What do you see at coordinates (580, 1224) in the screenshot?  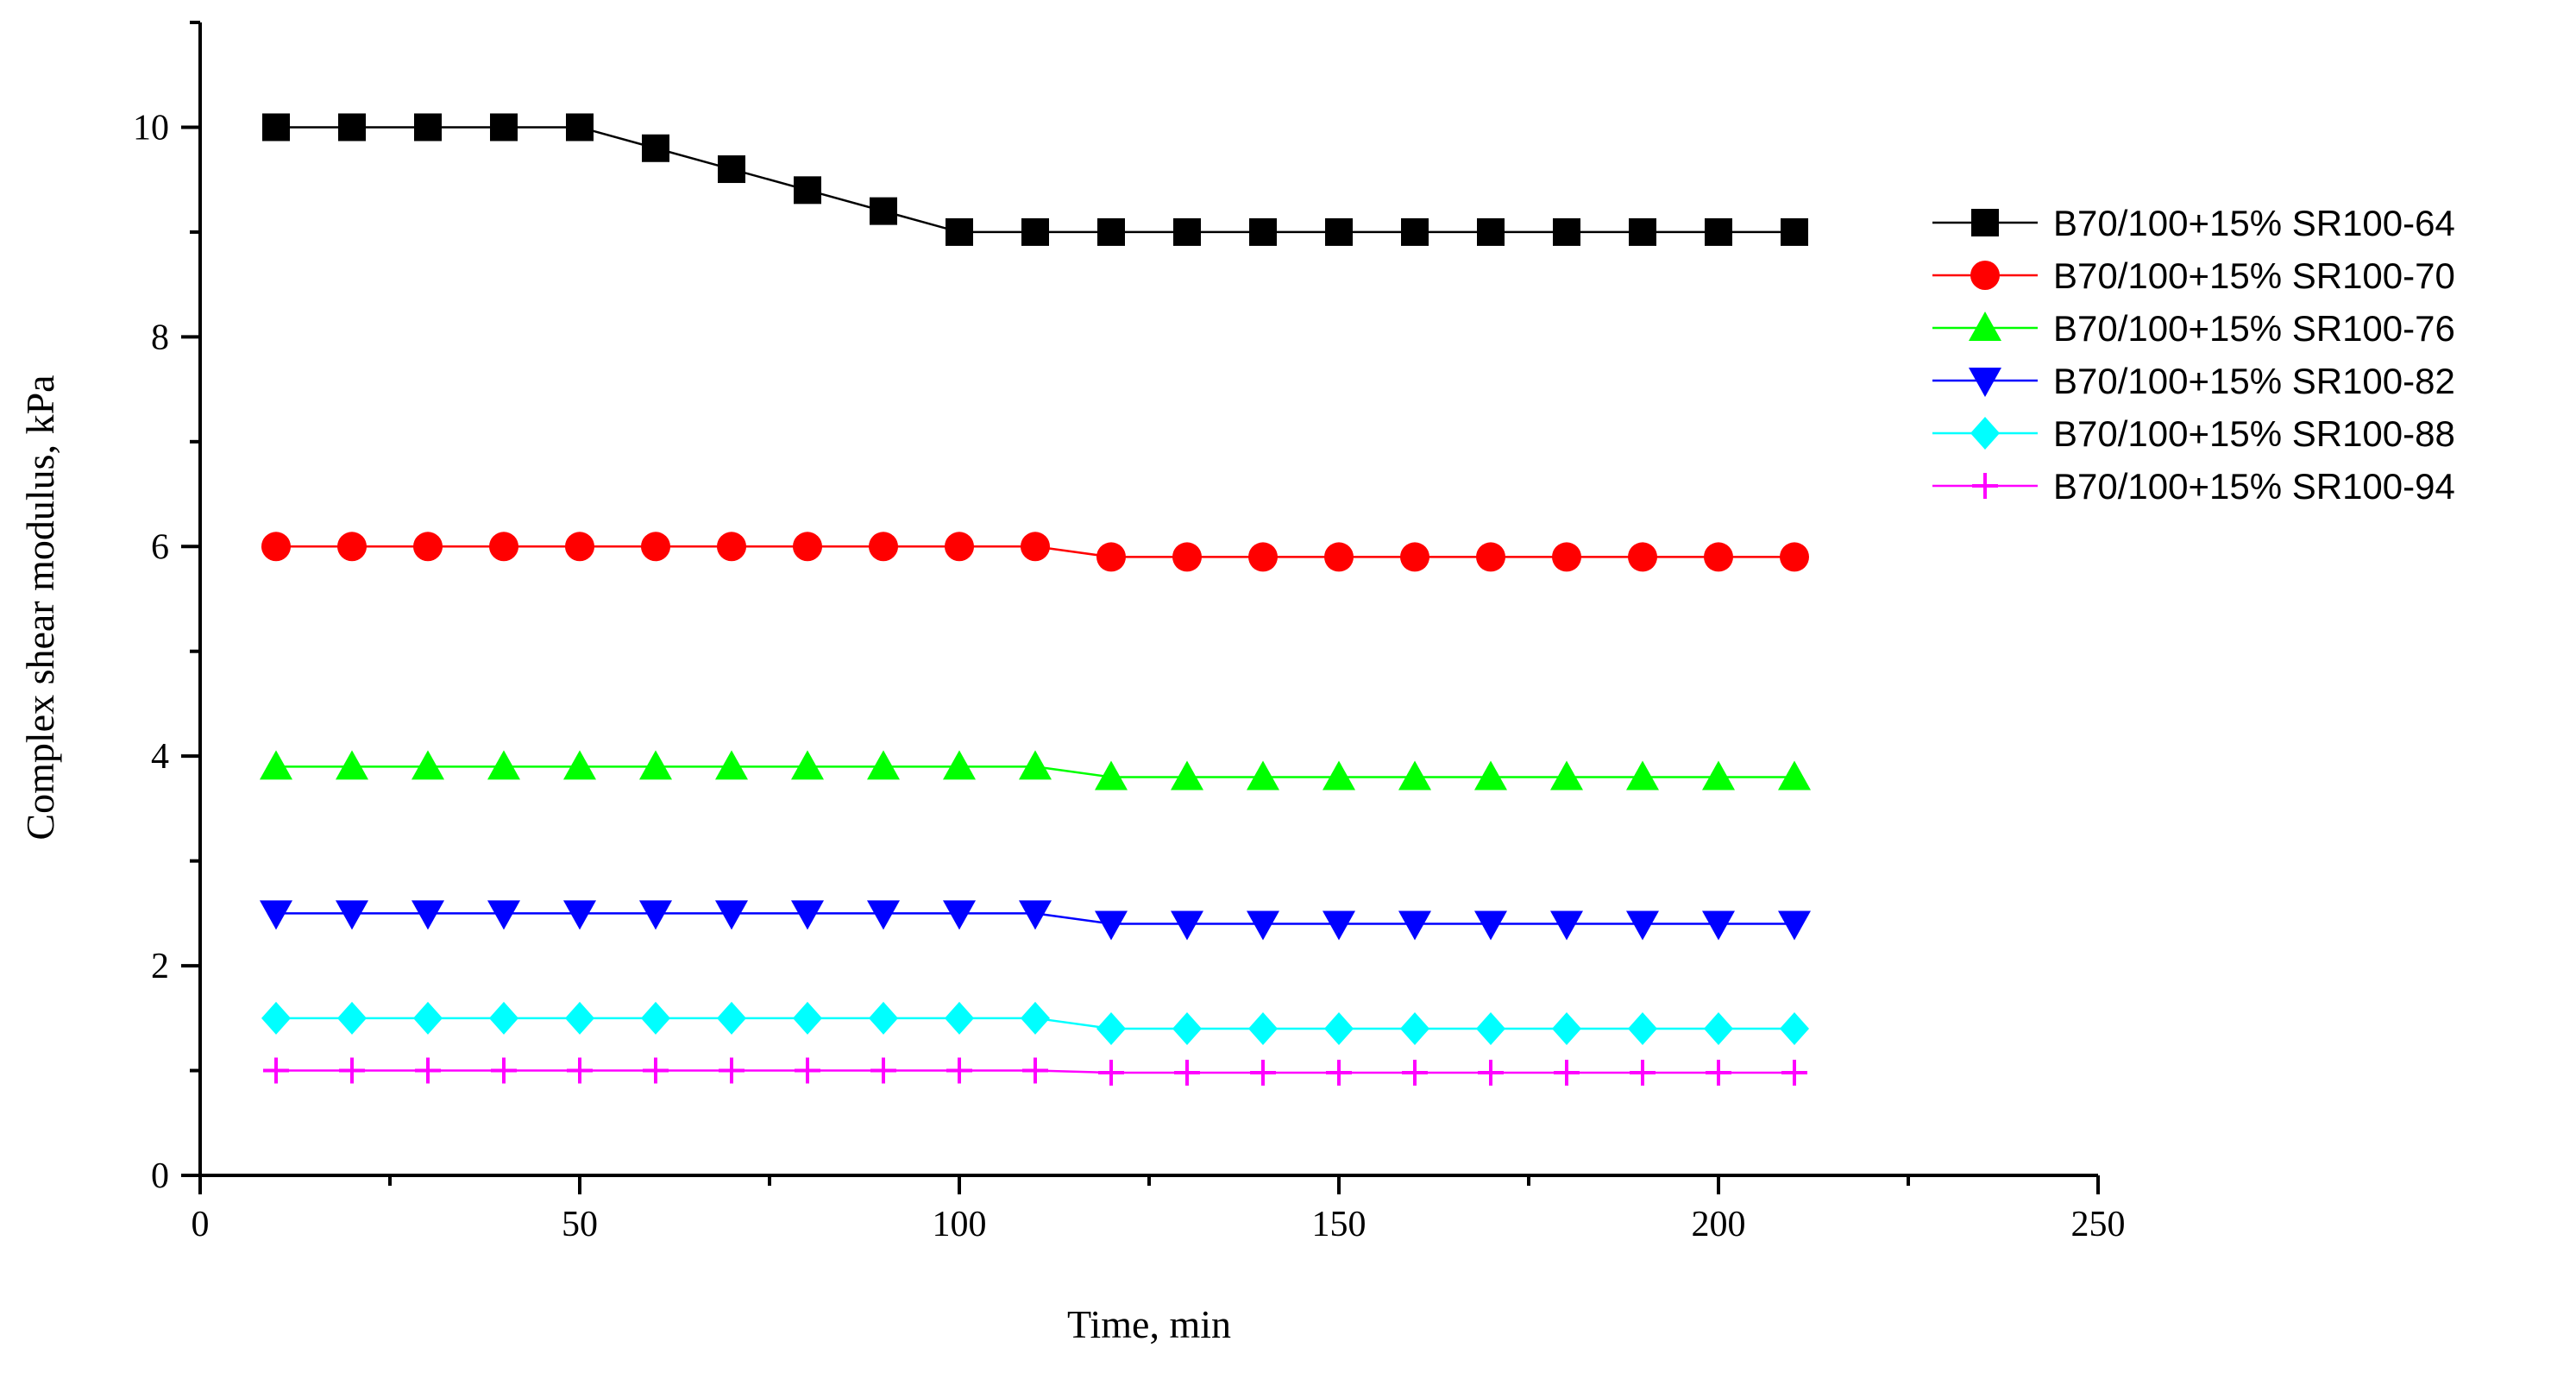 I see `x-tick-label: 50` at bounding box center [580, 1224].